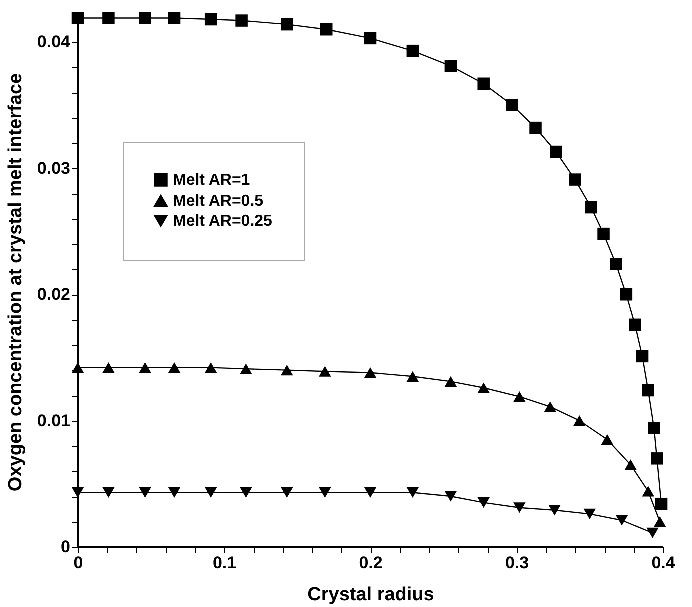  What do you see at coordinates (53, 420) in the screenshot?
I see `y-tick-label: 0.01` at bounding box center [53, 420].